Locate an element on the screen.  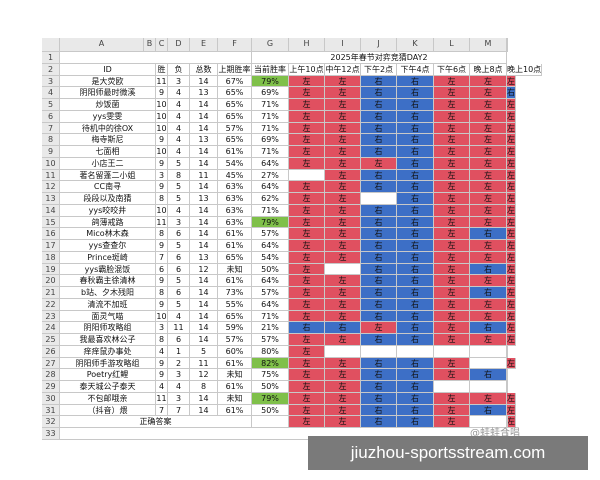
player-id: yys雯雯 is located at coordinates (108, 116).